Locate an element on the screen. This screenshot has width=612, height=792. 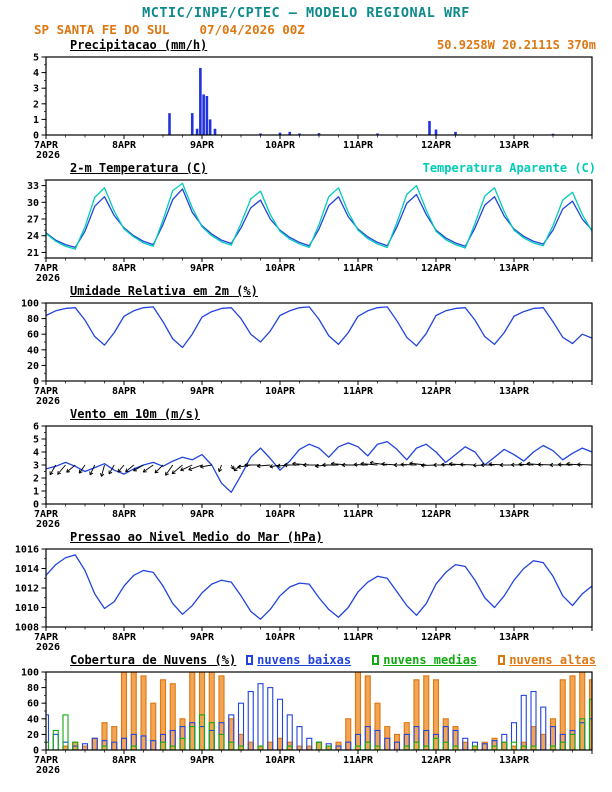
mid-clouds-label: nuvens medias is located at coordinates (430, 660).